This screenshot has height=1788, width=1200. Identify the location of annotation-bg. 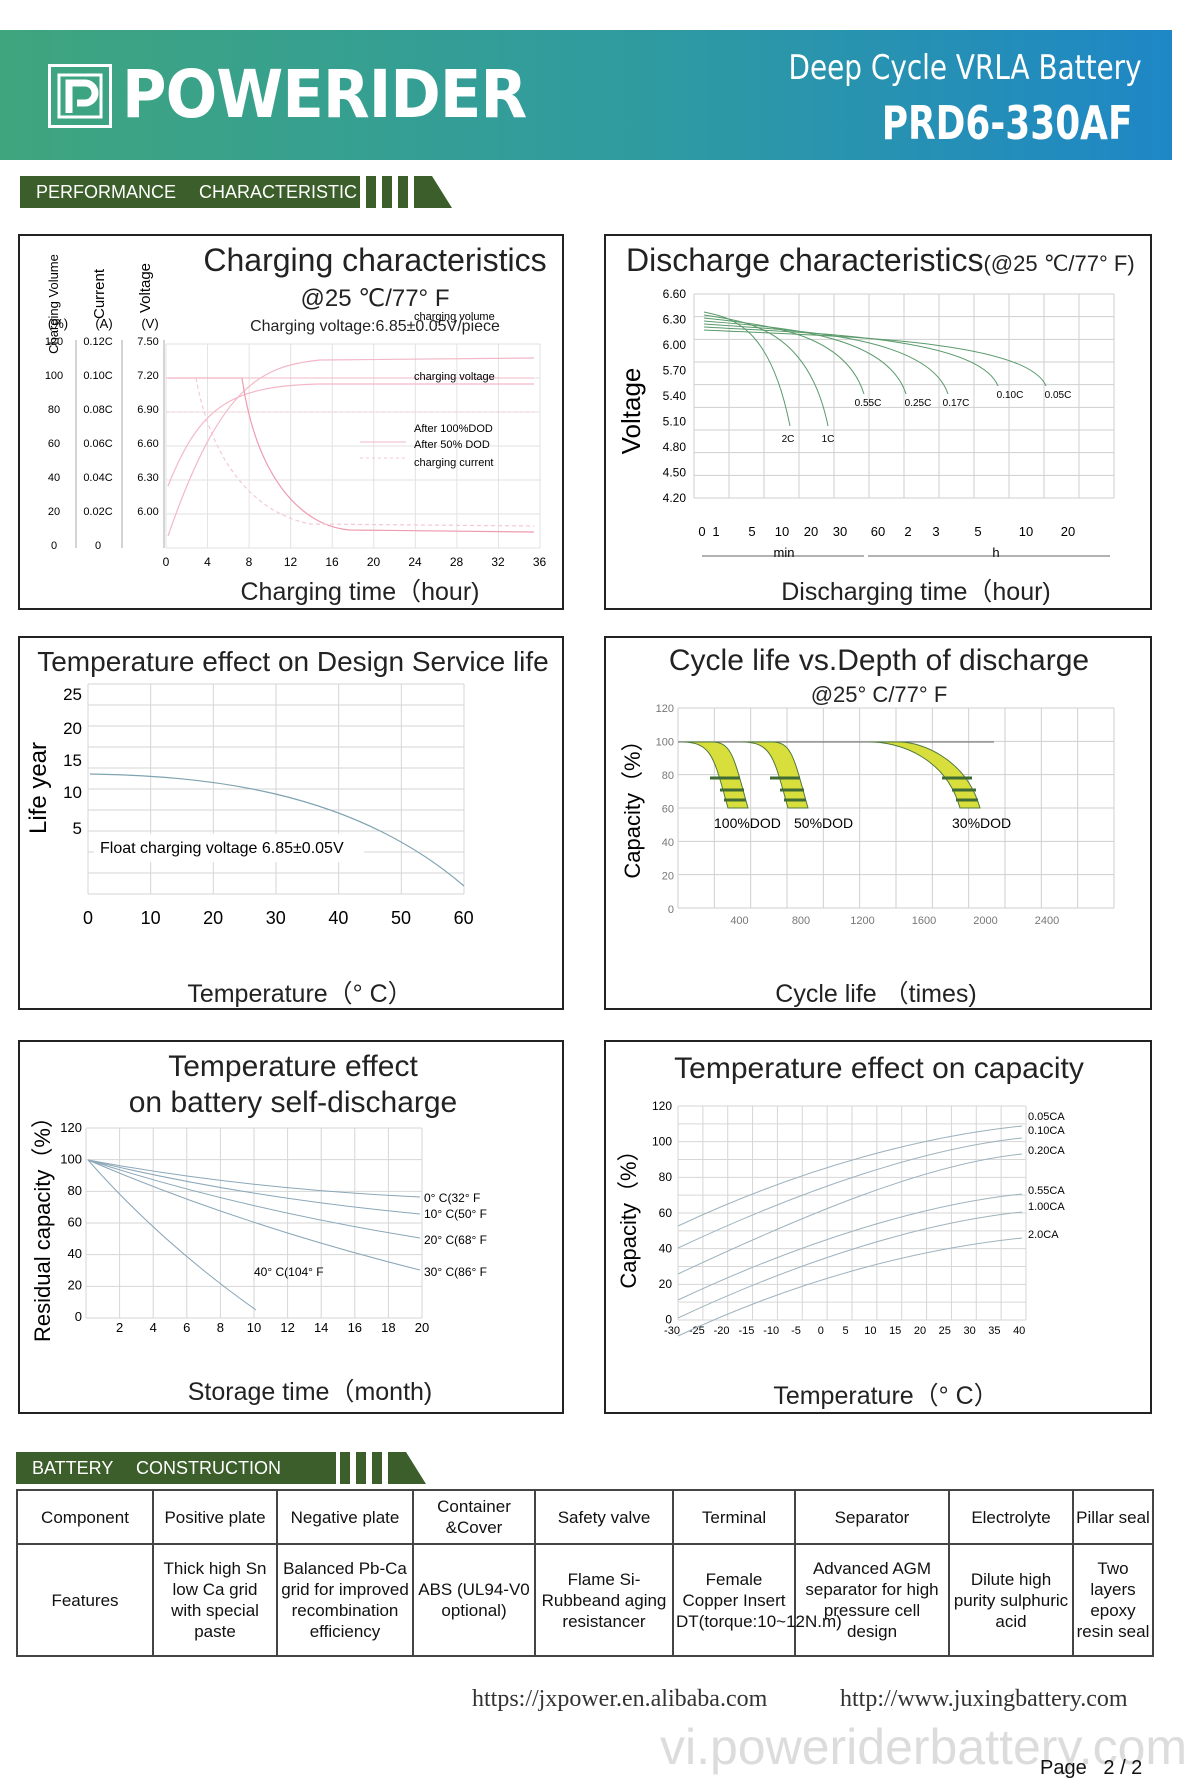
(229, 848).